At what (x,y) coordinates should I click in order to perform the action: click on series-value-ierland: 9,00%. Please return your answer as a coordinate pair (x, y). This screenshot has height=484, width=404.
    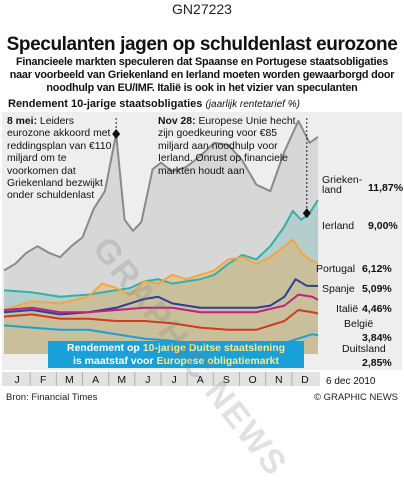
    Looking at the image, I should click on (383, 226).